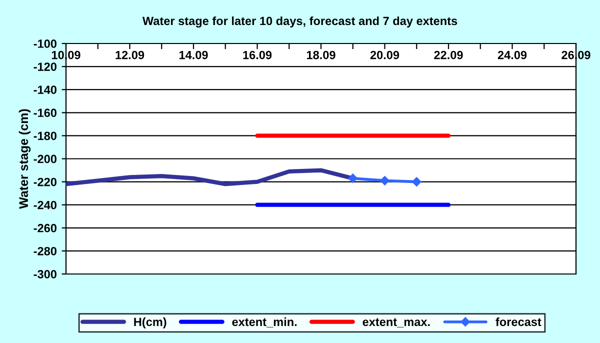 This screenshot has height=343, width=600. Describe the element at coordinates (45, 251) in the screenshot. I see `y-tick-label: -280` at that location.